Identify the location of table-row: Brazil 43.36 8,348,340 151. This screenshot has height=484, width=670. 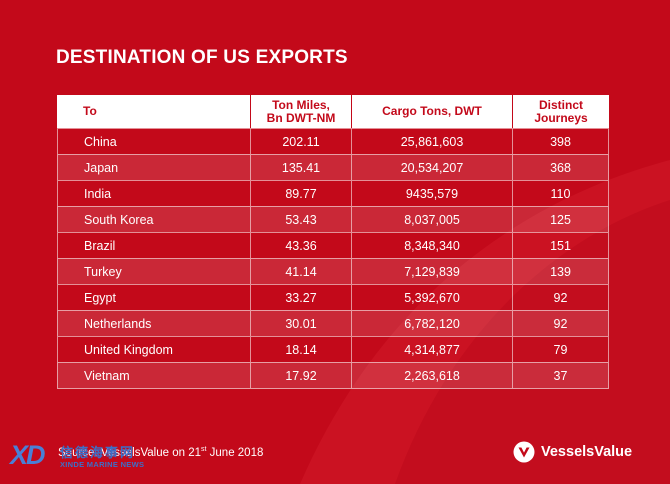
(333, 245).